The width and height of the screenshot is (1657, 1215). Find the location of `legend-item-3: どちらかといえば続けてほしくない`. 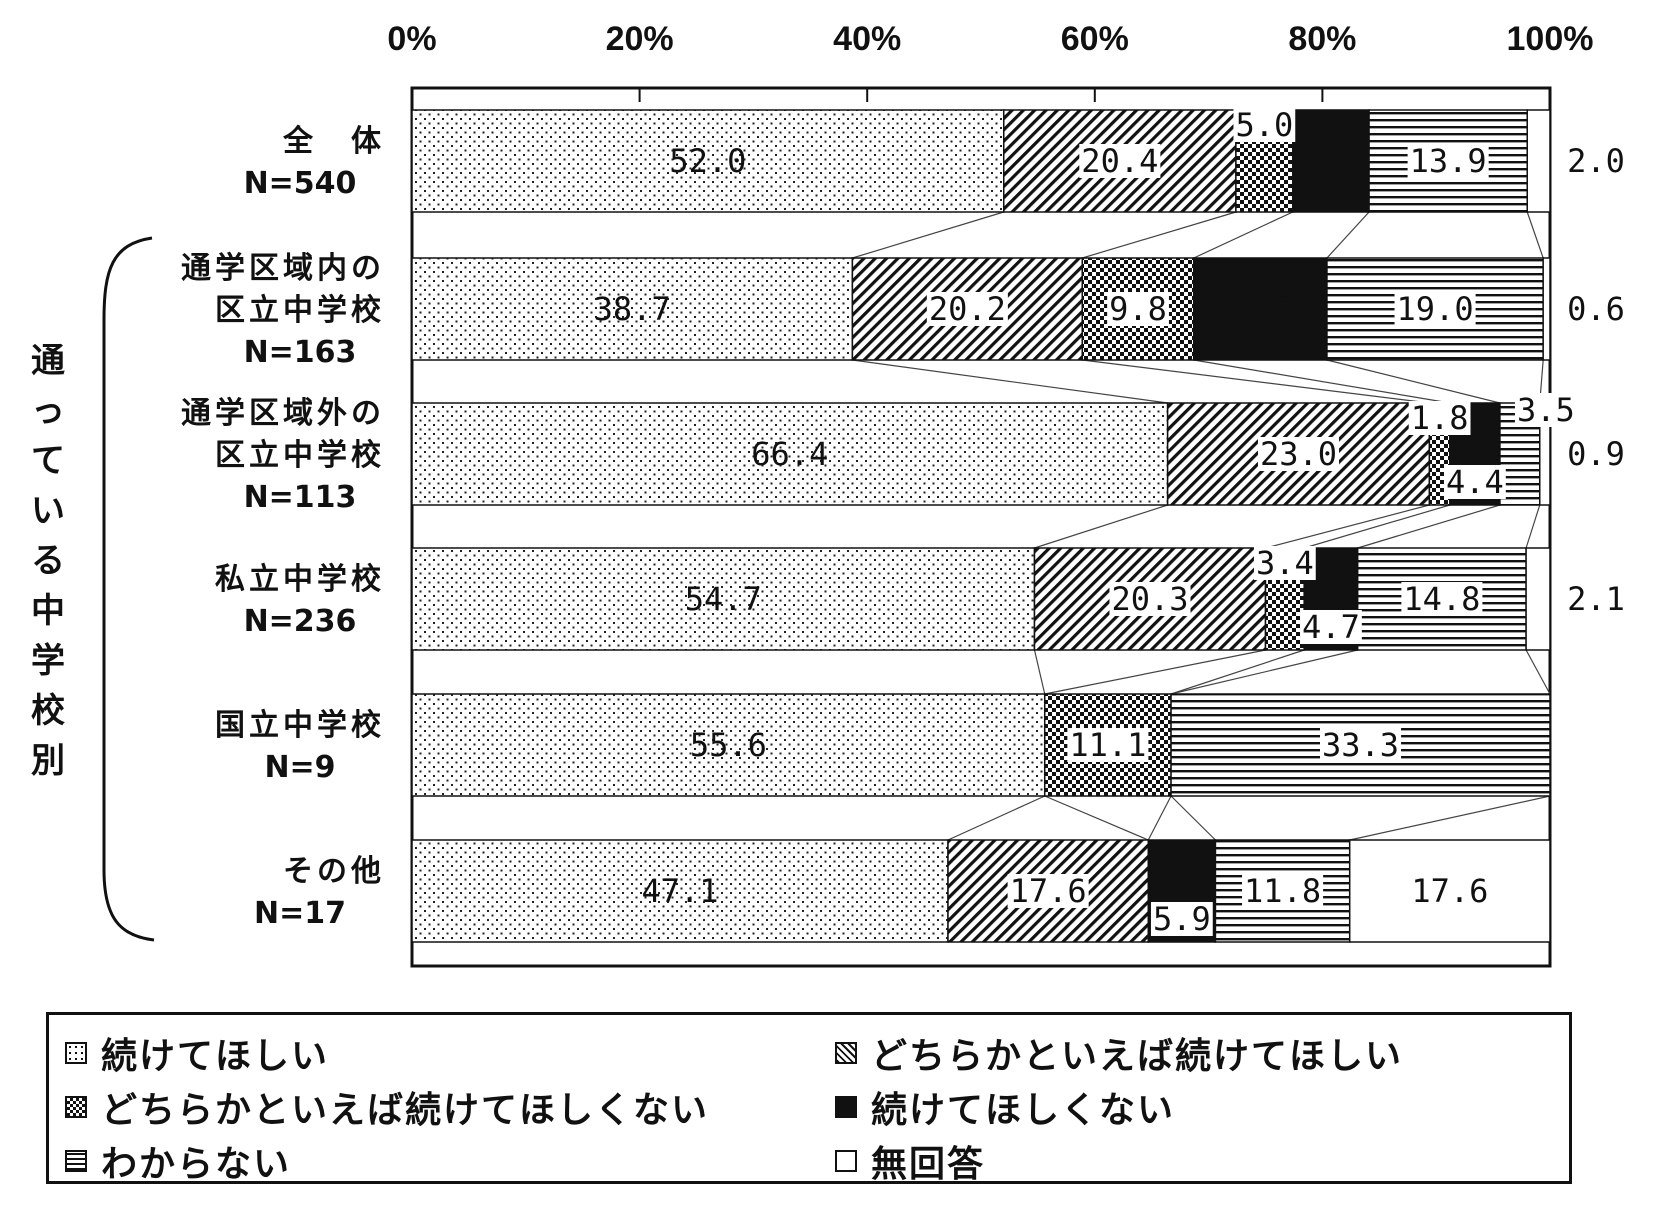

legend-item-3: どちらかといえば続けてほしくない is located at coordinates (387, 1107).